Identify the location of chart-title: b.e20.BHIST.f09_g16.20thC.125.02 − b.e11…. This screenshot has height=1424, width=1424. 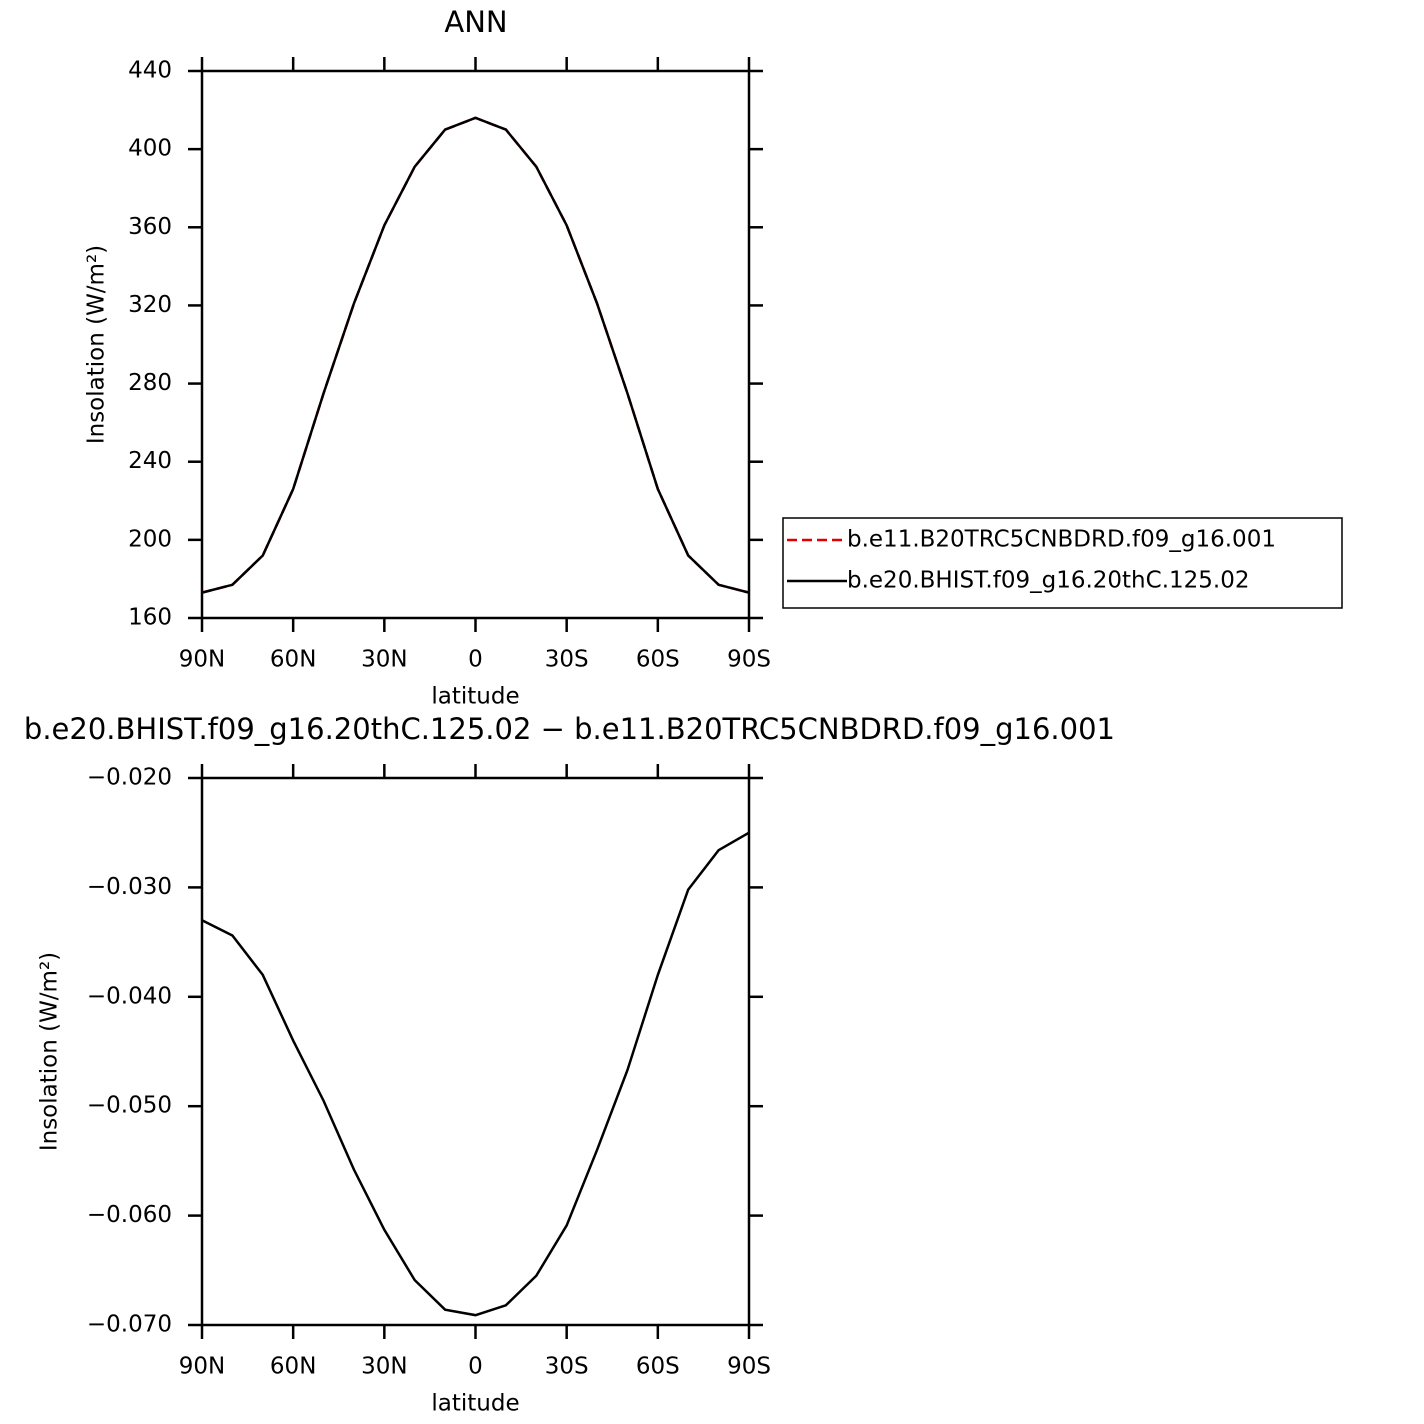
(569, 729).